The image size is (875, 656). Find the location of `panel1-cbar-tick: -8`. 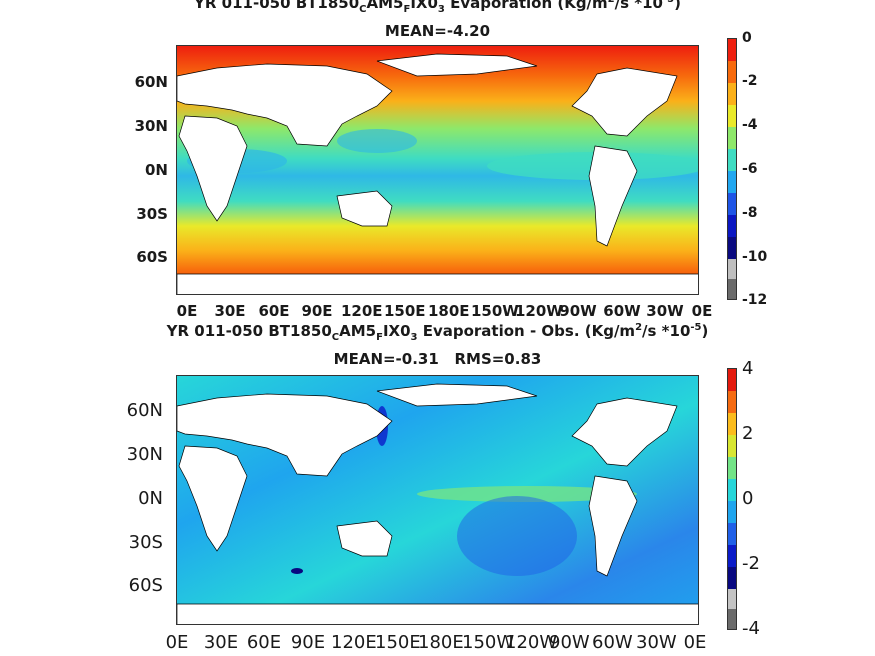

panel1-cbar-tick: -8 is located at coordinates (750, 213).